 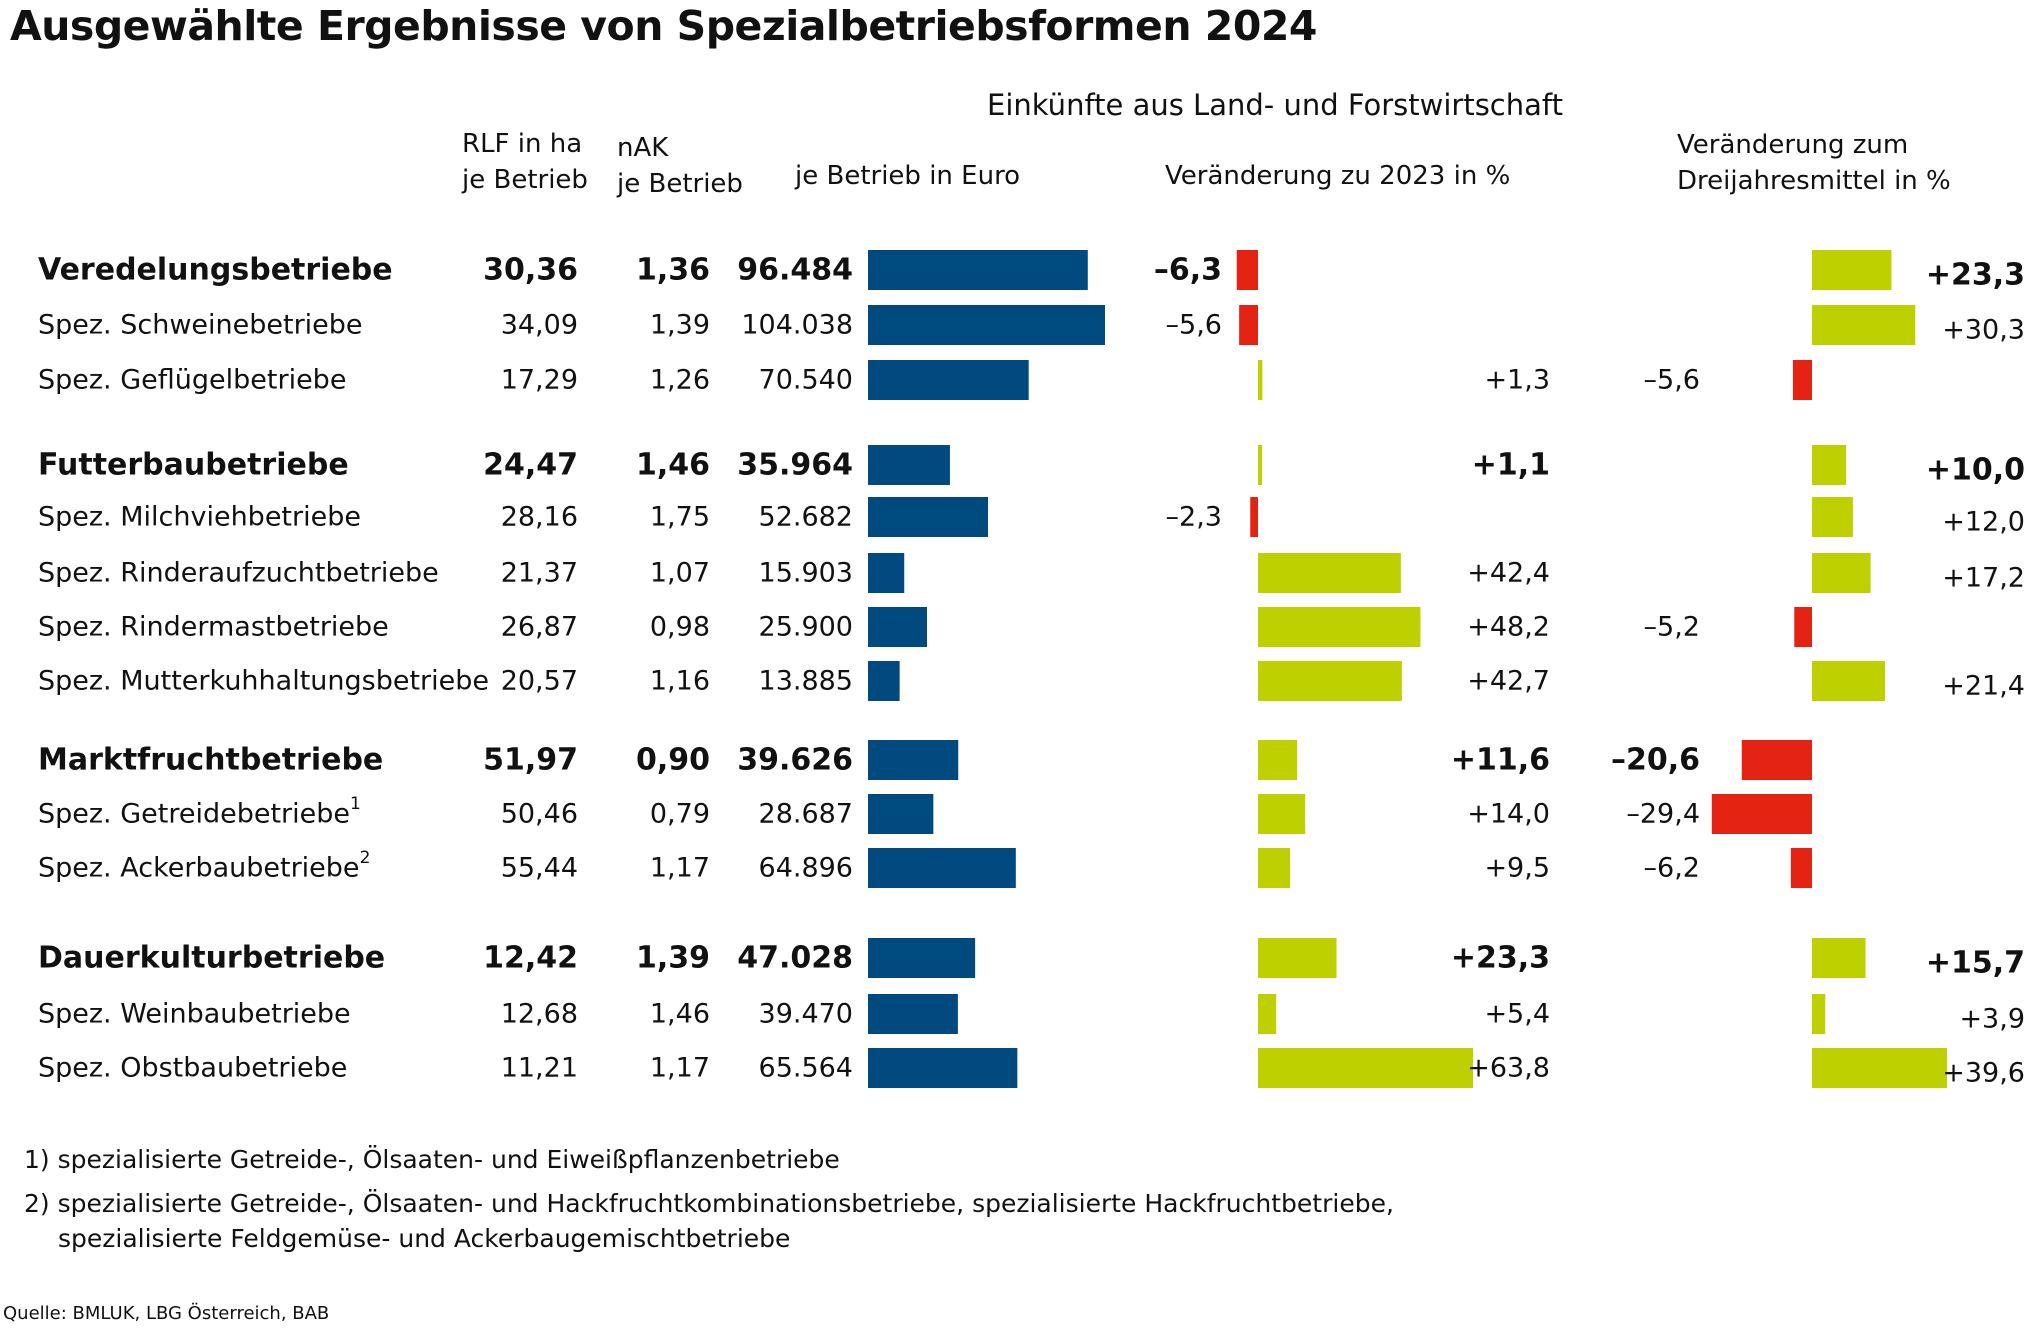 I want to click on row-label: Spez. Schweinebetriebe, so click(x=200, y=325).